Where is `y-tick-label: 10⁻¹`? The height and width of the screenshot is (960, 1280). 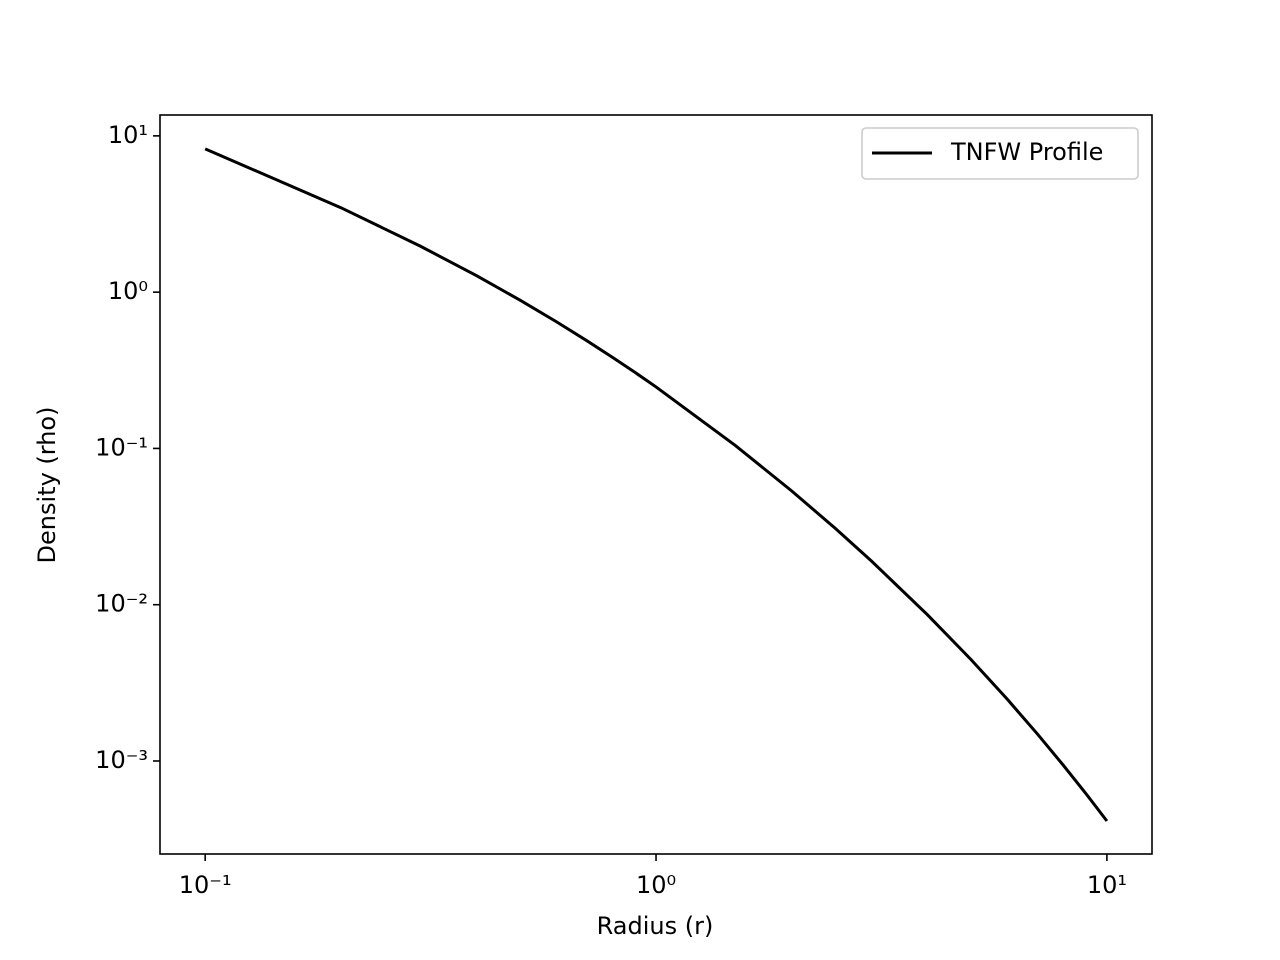 y-tick-label: 10⁻¹ is located at coordinates (121, 447).